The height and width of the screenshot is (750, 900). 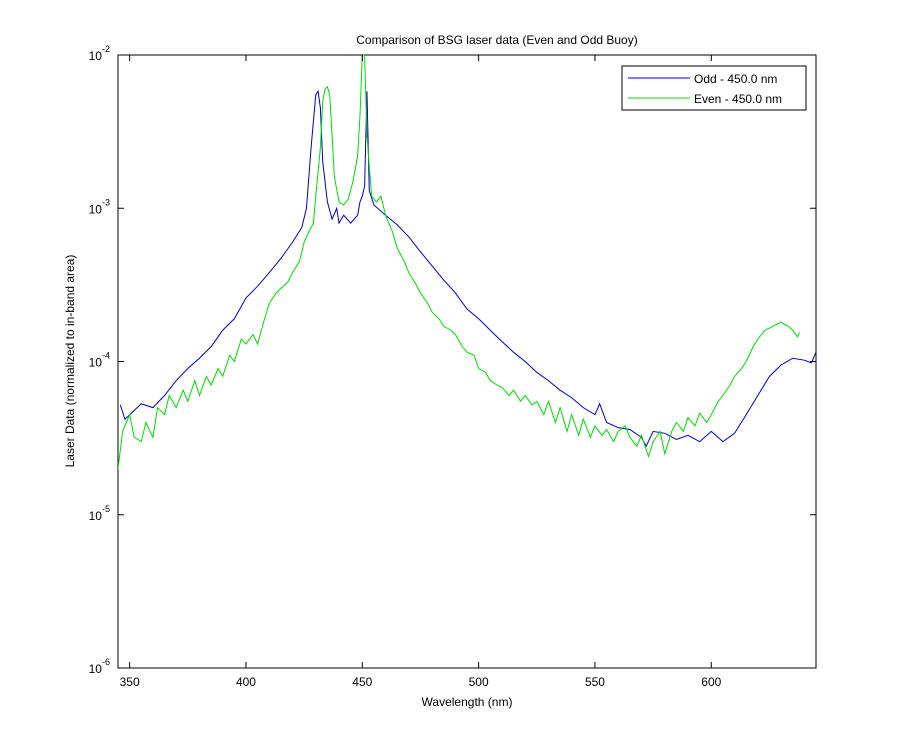 I want to click on y-axis-label: Laser Data (normalized to in-band area), so click(x=70, y=361).